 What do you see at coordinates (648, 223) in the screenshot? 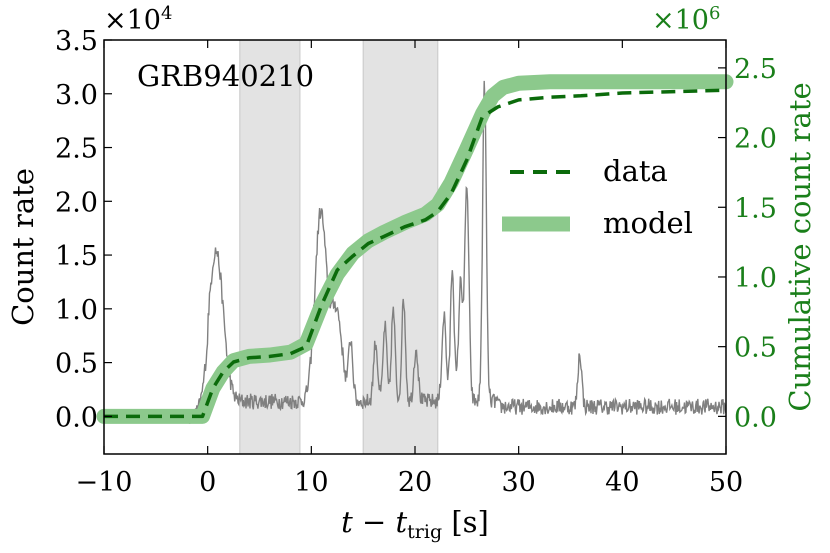
I see `legend-model-label: model` at bounding box center [648, 223].